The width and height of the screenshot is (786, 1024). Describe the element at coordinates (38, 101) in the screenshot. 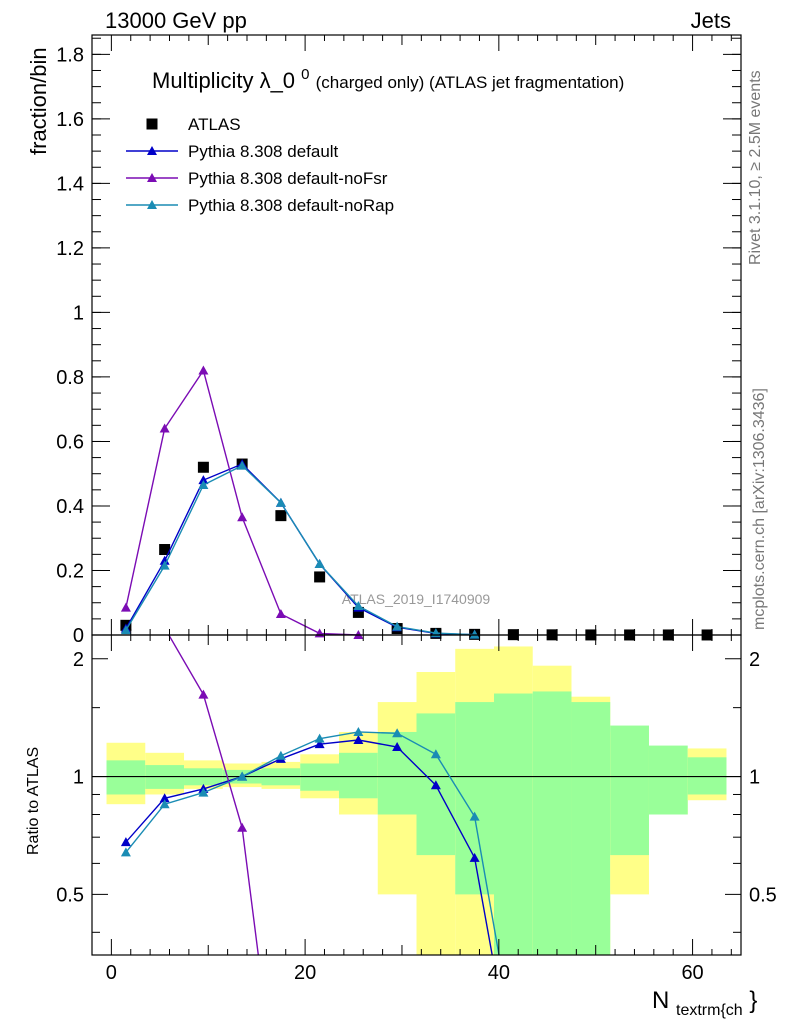

I see `top-ylabel: fraction/bin` at that location.